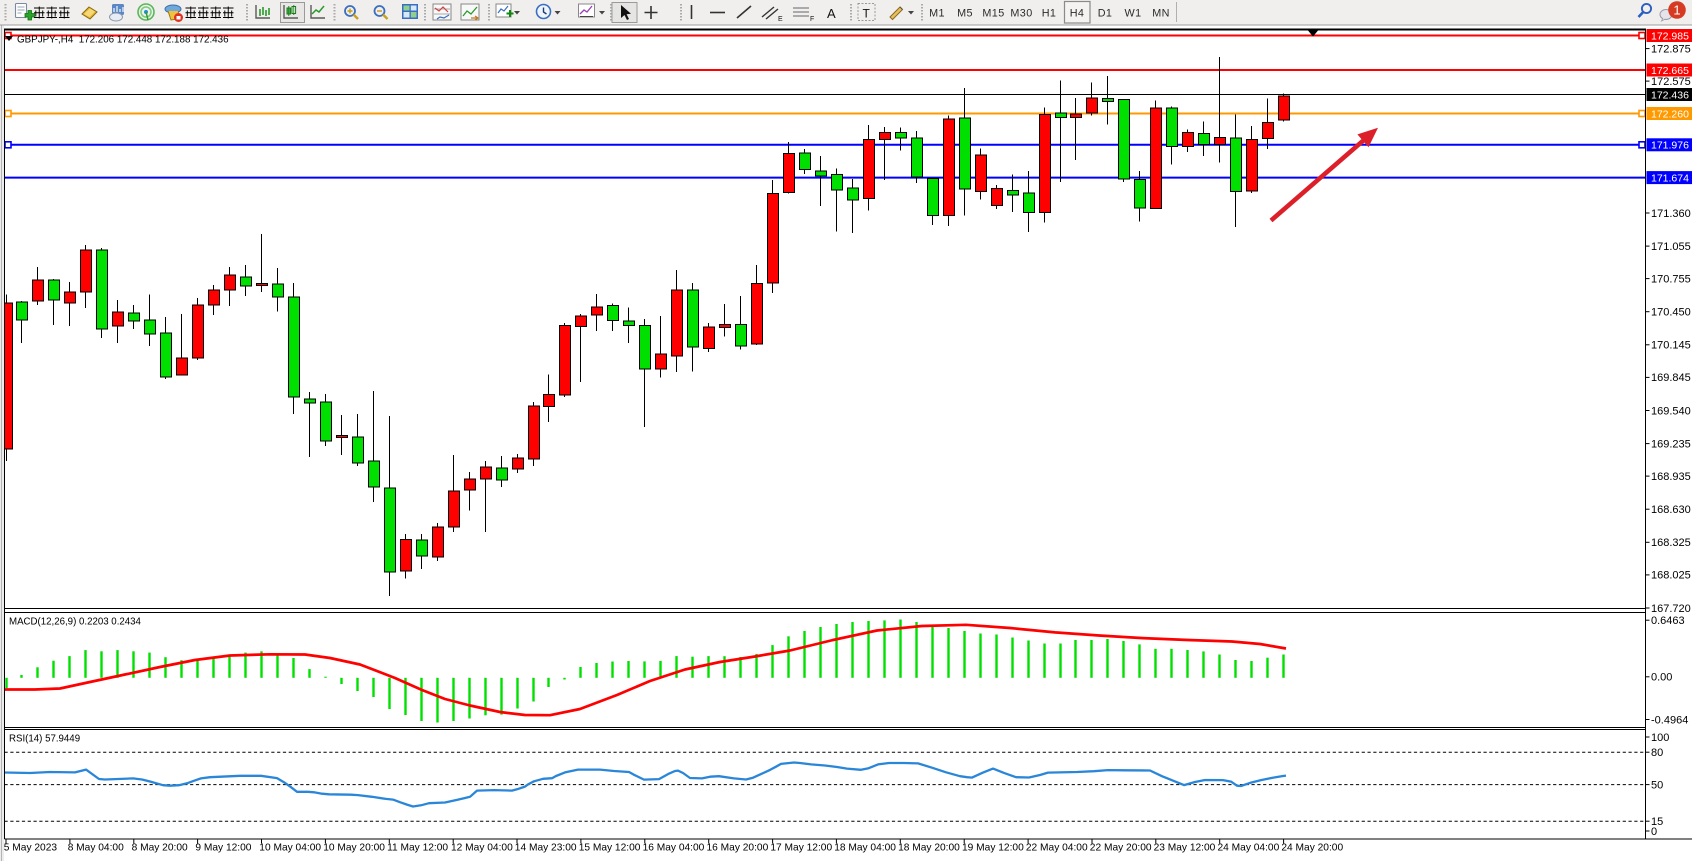 This screenshot has width=1692, height=861. What do you see at coordinates (160, 848) in the screenshot?
I see `svg-text: 8 May 20:00` at bounding box center [160, 848].